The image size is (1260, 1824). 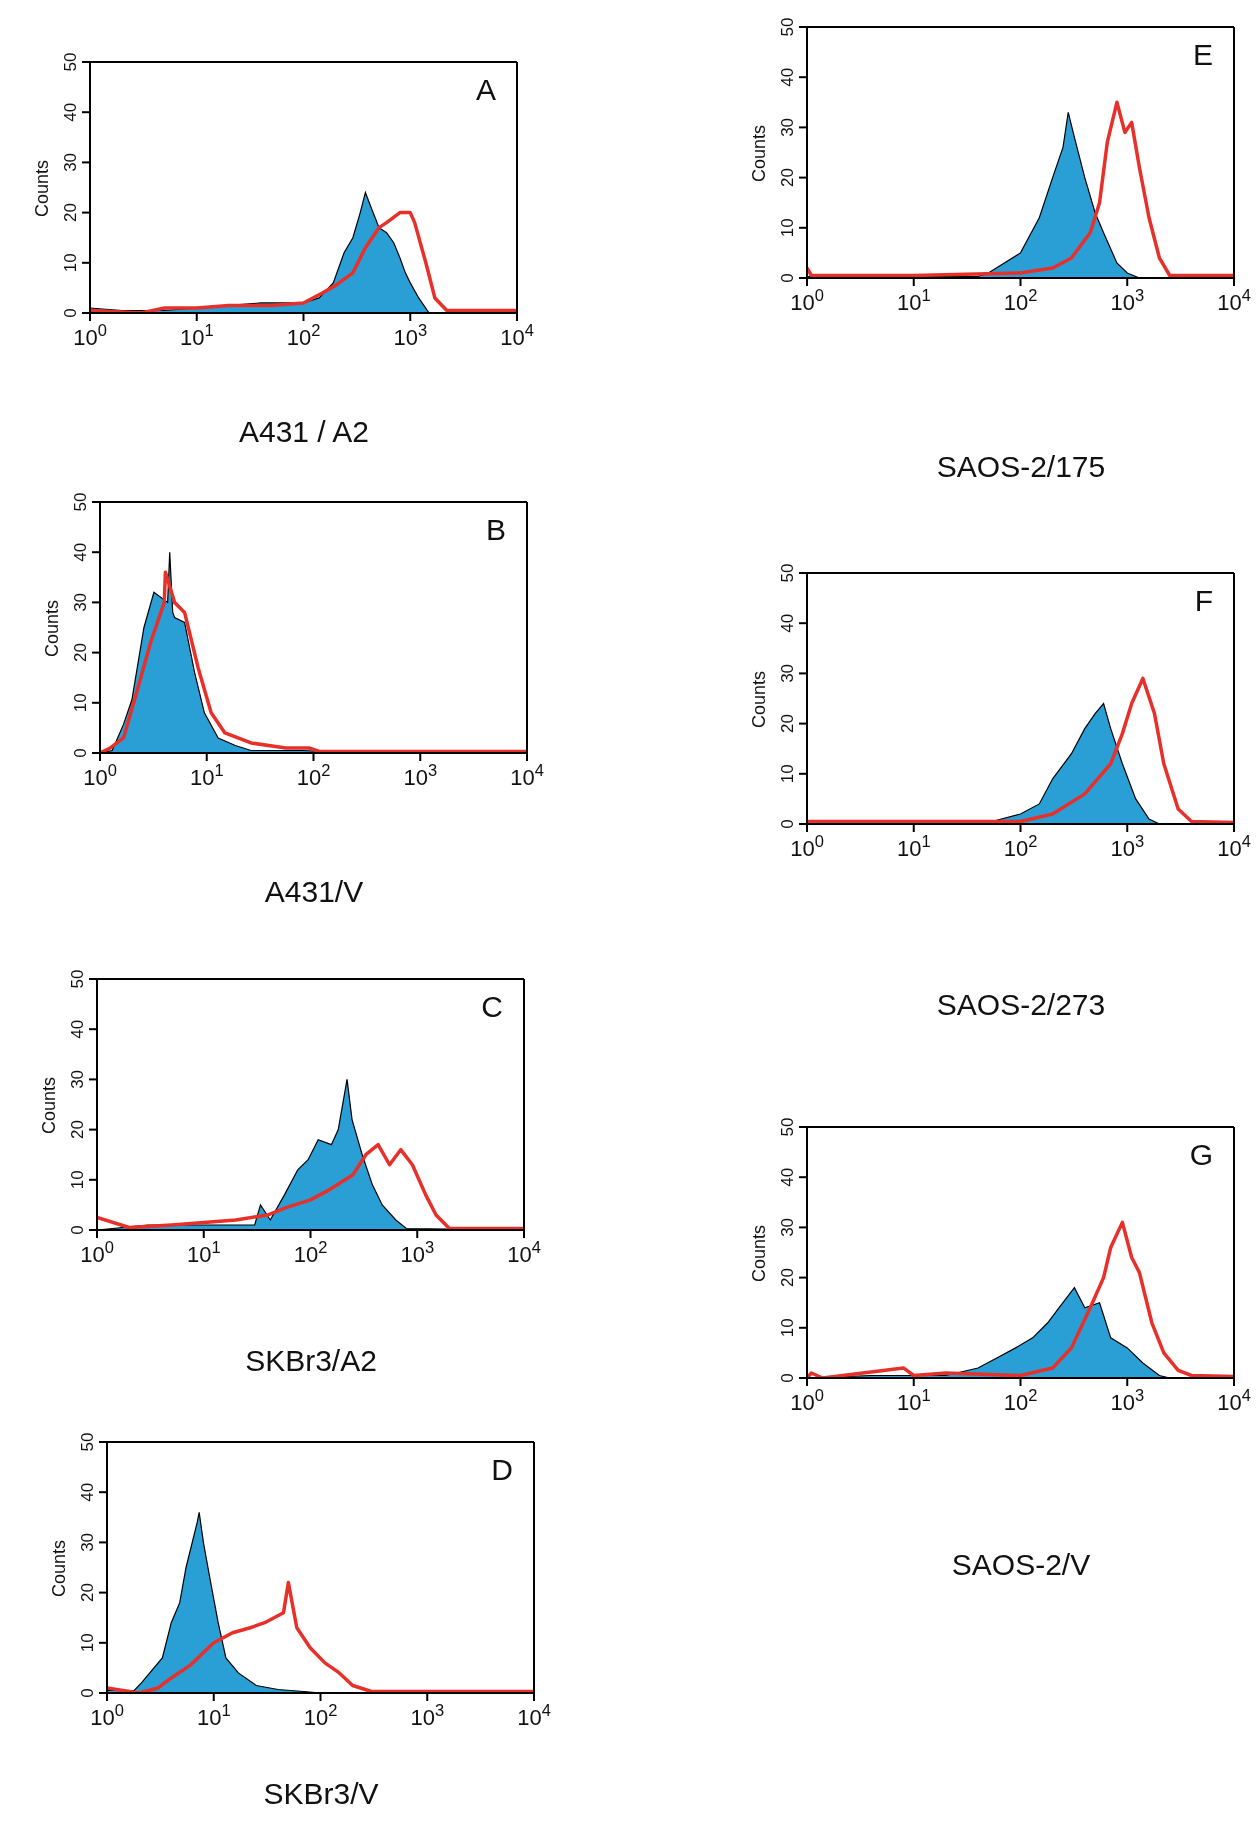 I want to click on annotation: G, so click(x=1201, y=1154).